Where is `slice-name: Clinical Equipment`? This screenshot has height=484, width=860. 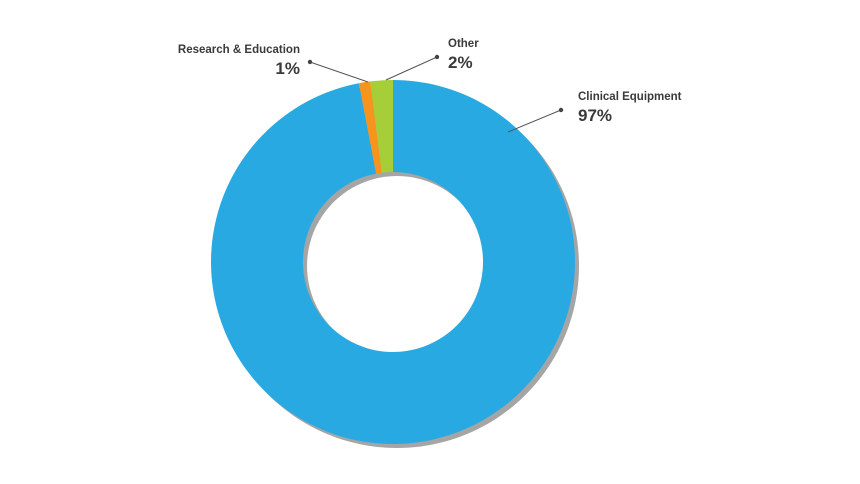 slice-name: Clinical Equipment is located at coordinates (630, 97).